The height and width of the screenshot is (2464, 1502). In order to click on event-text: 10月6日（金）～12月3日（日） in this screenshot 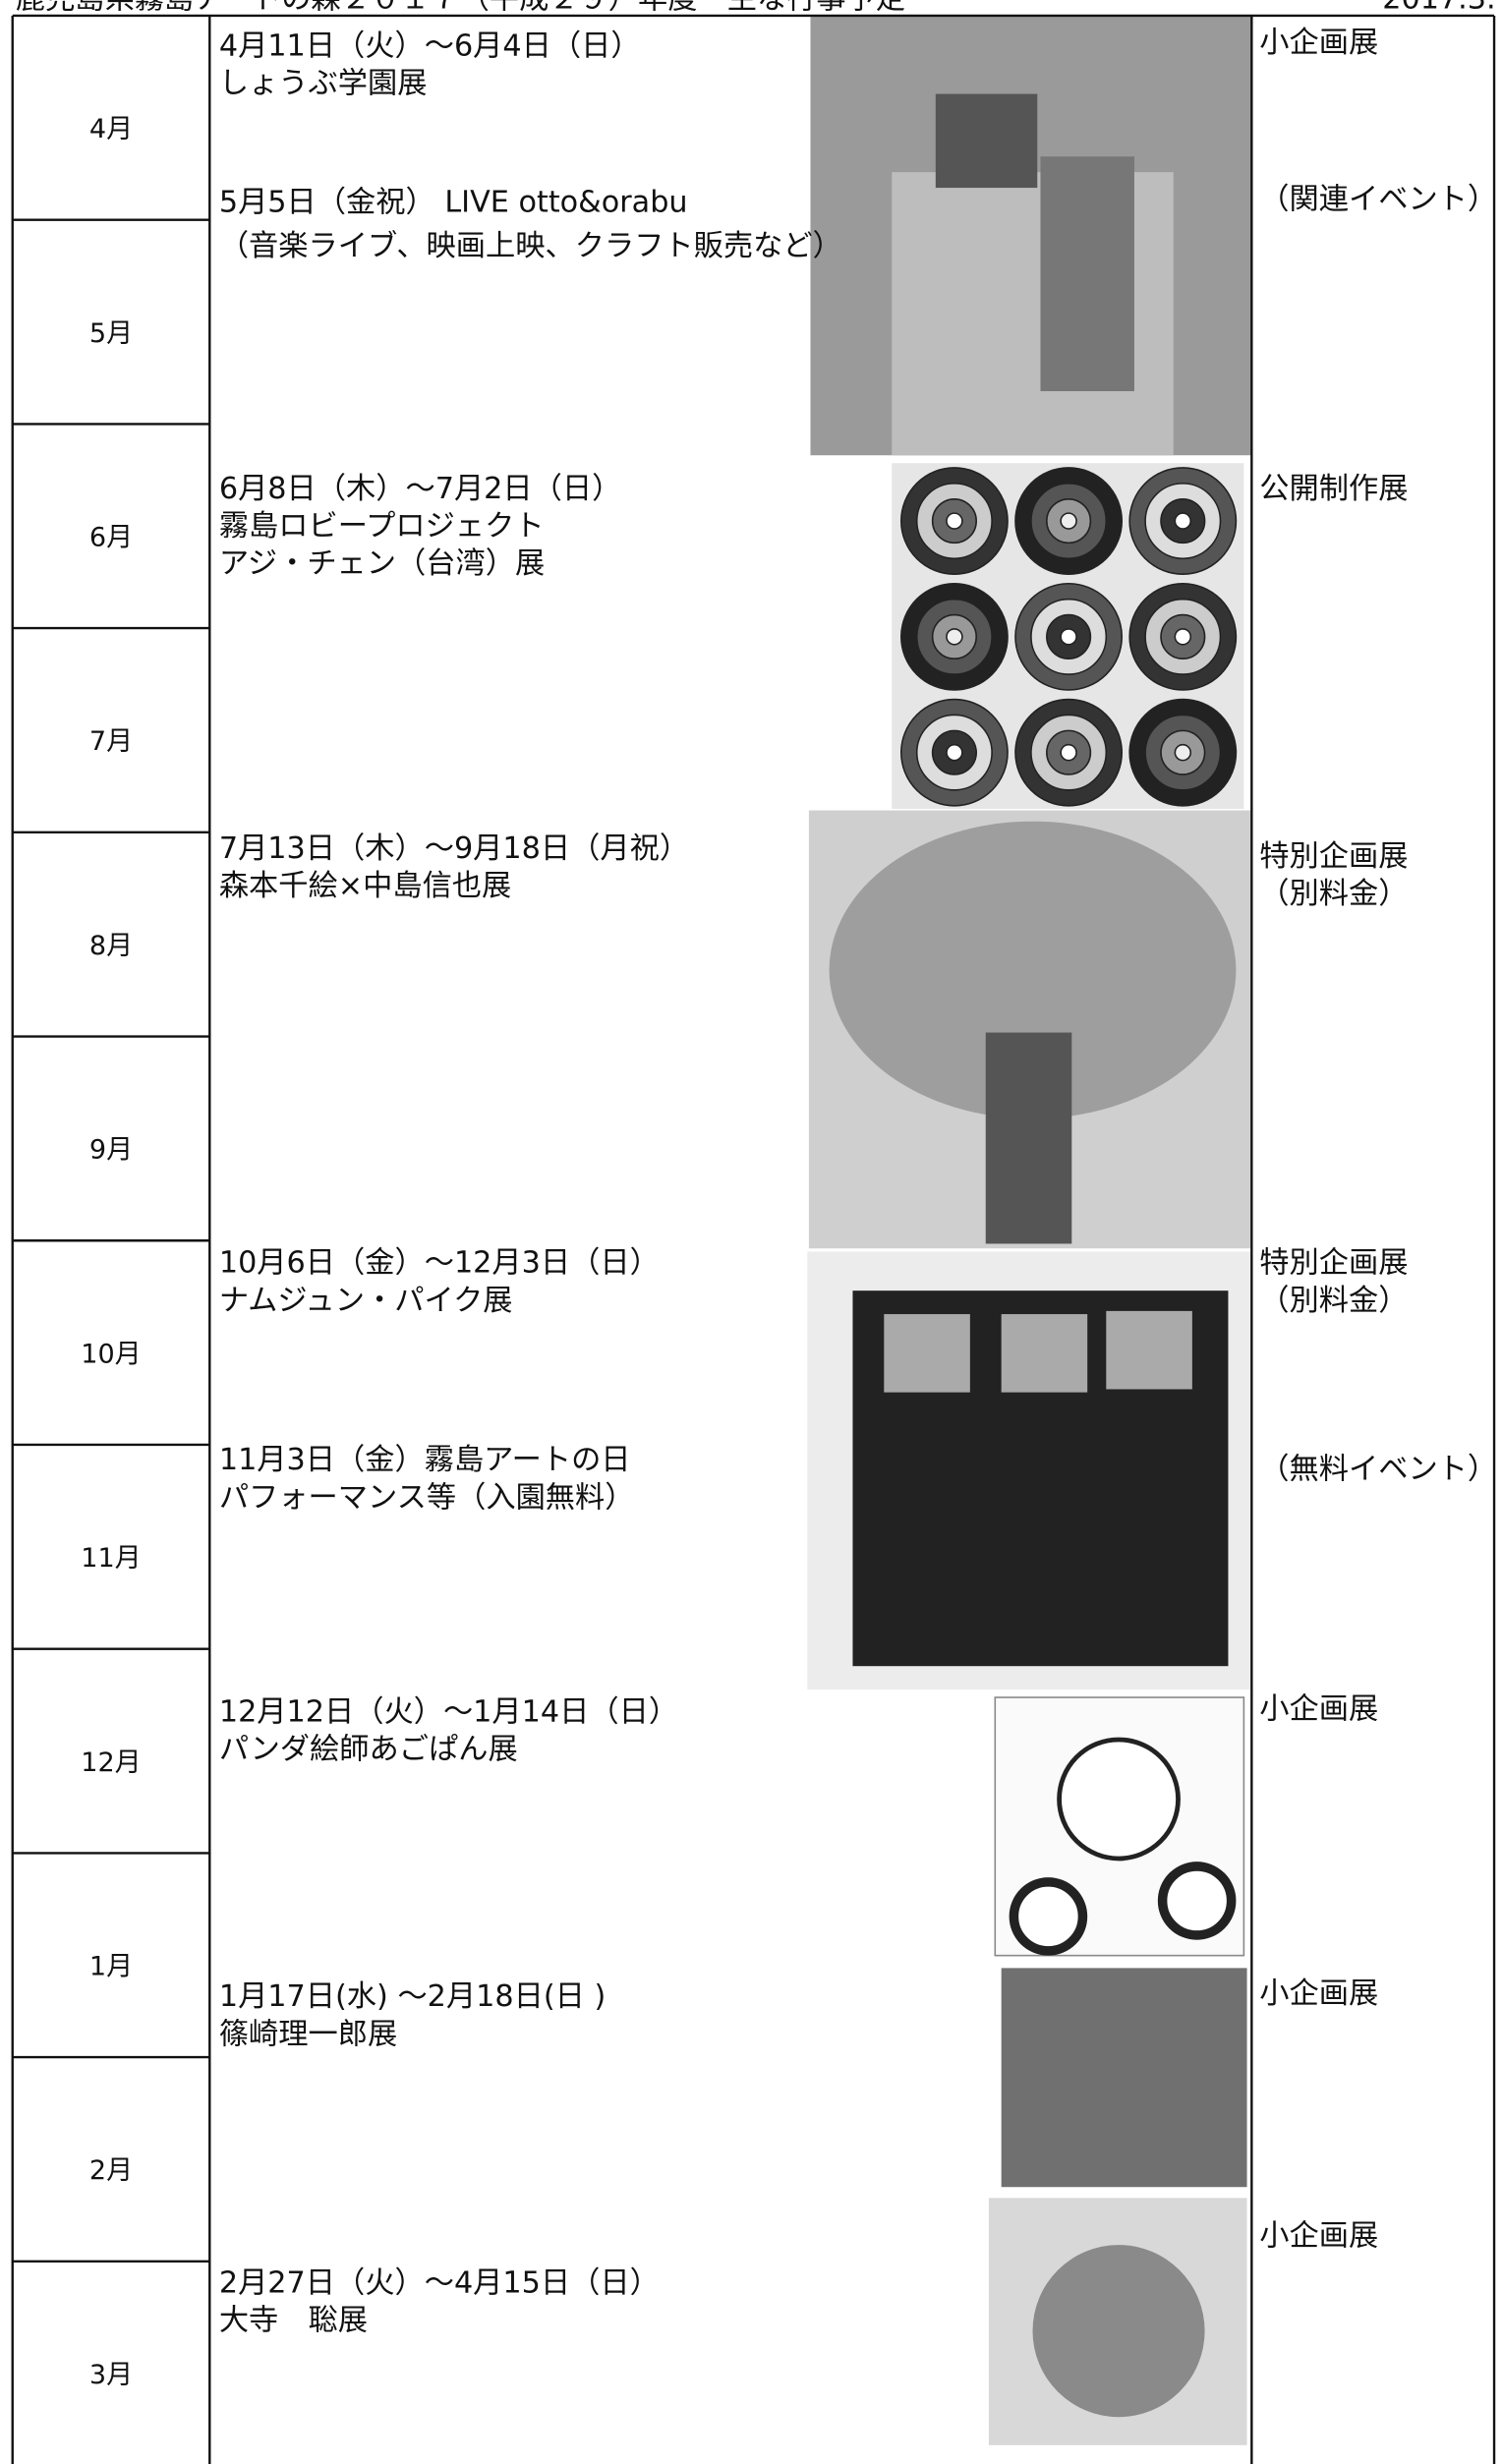, I will do `click(439, 1263)`.